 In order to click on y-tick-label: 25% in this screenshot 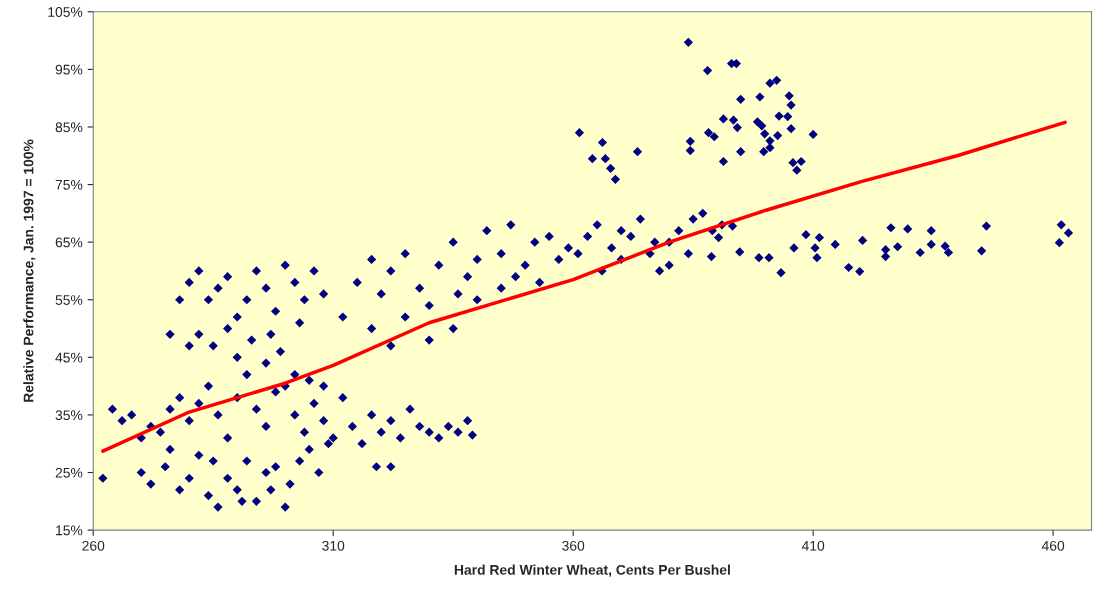, I will do `click(69, 472)`.